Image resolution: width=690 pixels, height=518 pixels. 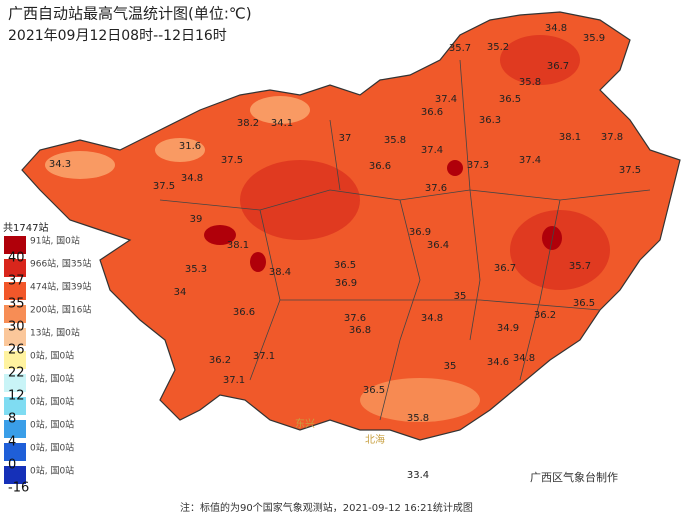 I want to click on legend-threshold: 40, so click(x=16, y=258).